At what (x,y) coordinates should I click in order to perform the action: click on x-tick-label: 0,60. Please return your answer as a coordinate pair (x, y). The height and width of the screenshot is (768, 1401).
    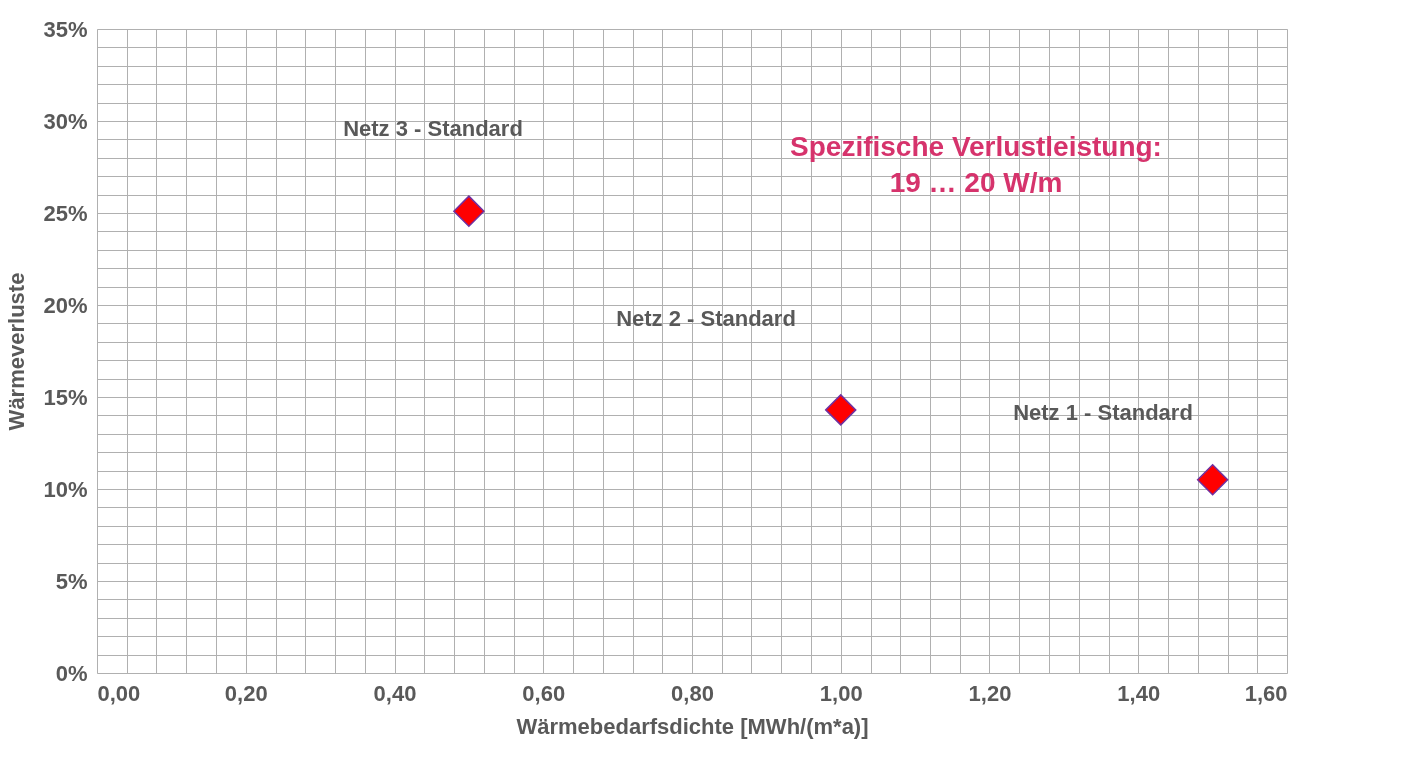
    Looking at the image, I should click on (544, 693).